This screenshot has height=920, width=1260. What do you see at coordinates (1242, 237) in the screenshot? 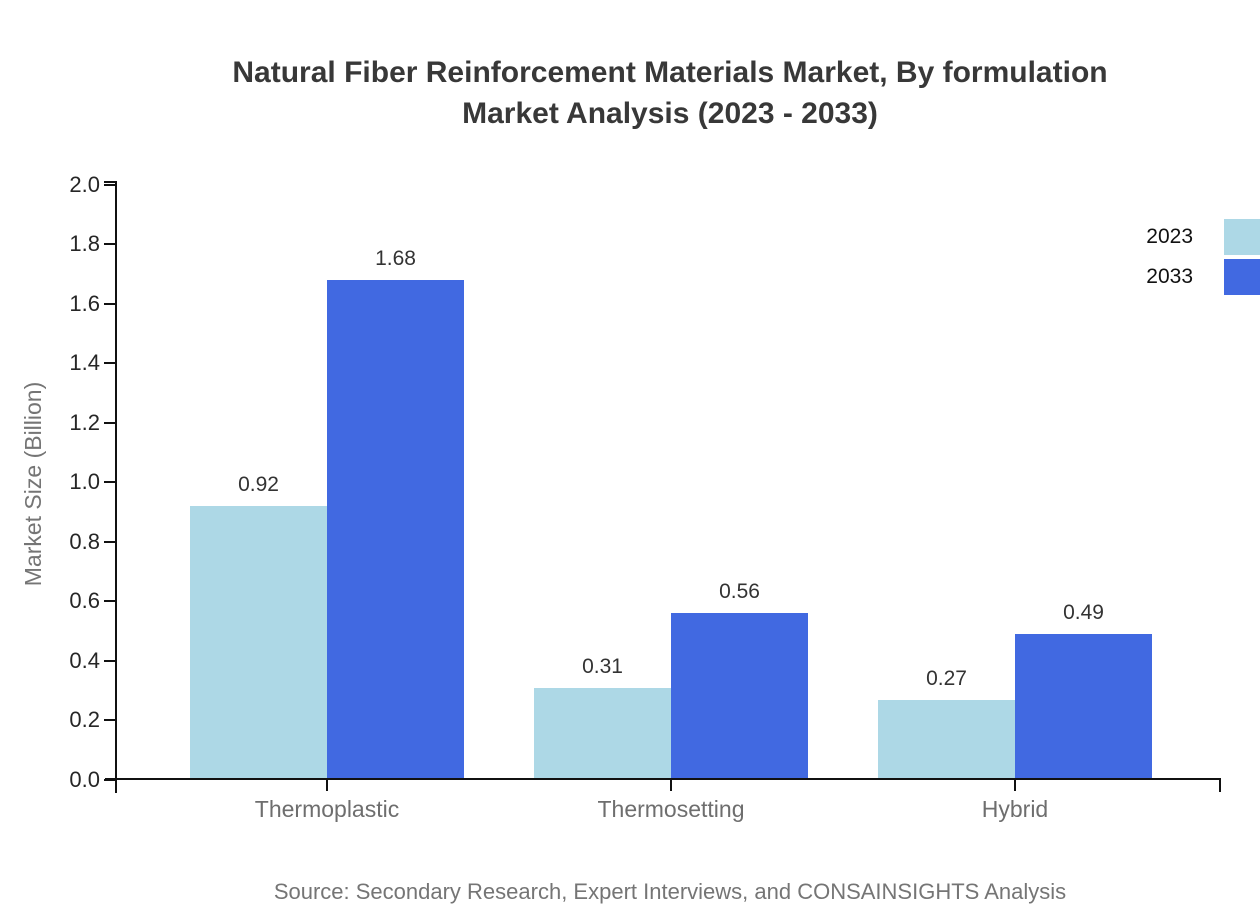
I see `legend-swatch-2023` at bounding box center [1242, 237].